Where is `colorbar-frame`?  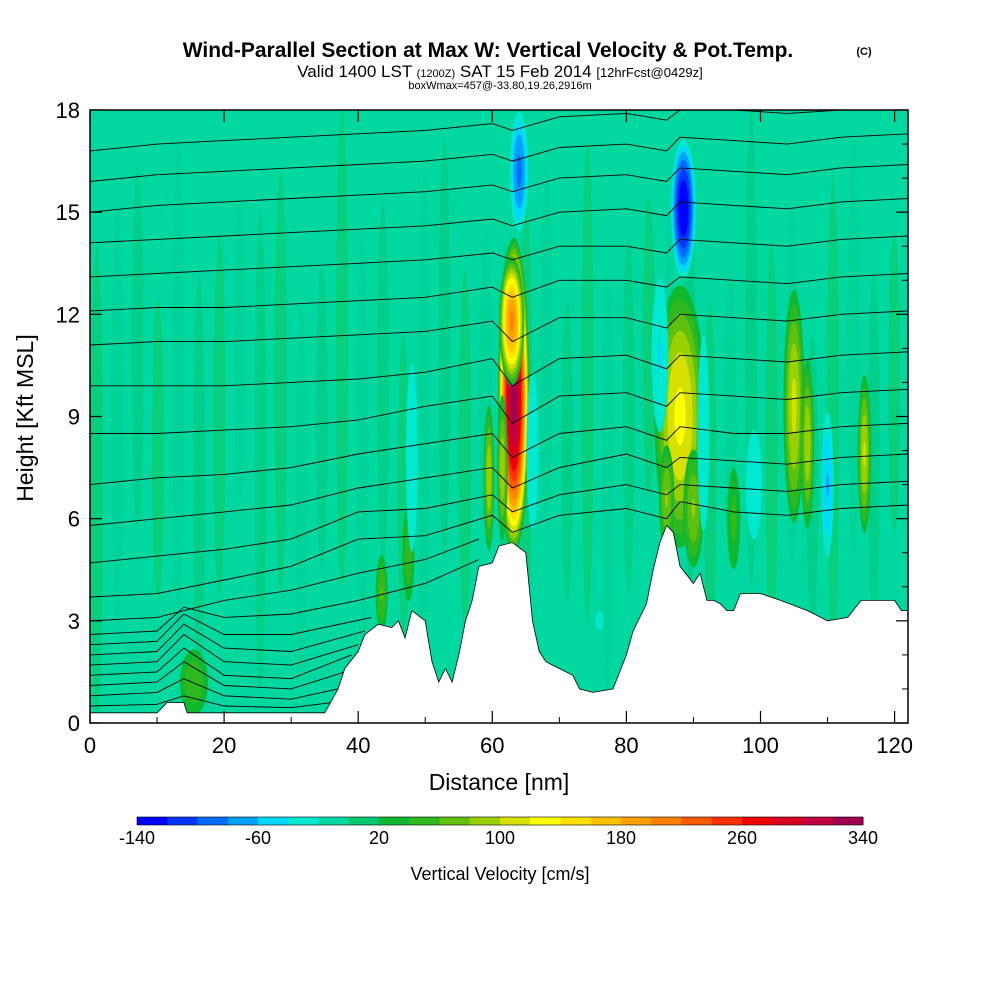
colorbar-frame is located at coordinates (500, 821).